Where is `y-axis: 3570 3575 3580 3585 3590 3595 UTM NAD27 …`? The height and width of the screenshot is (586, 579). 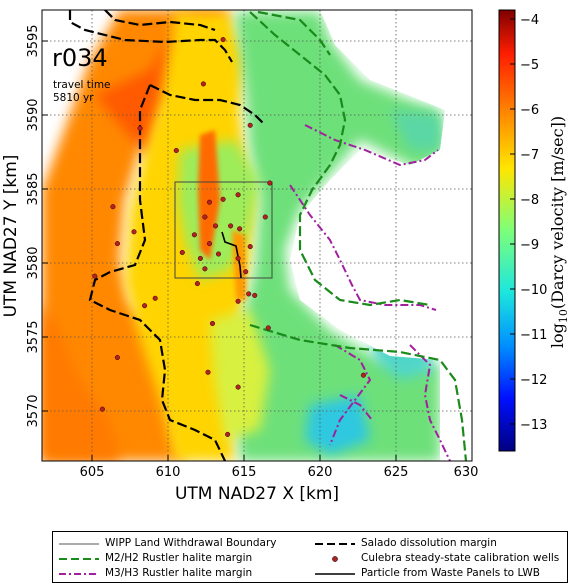
y-axis: 3570 3575 3580 3585 3590 3595 UTM NAD27 … is located at coordinates (24, 226).